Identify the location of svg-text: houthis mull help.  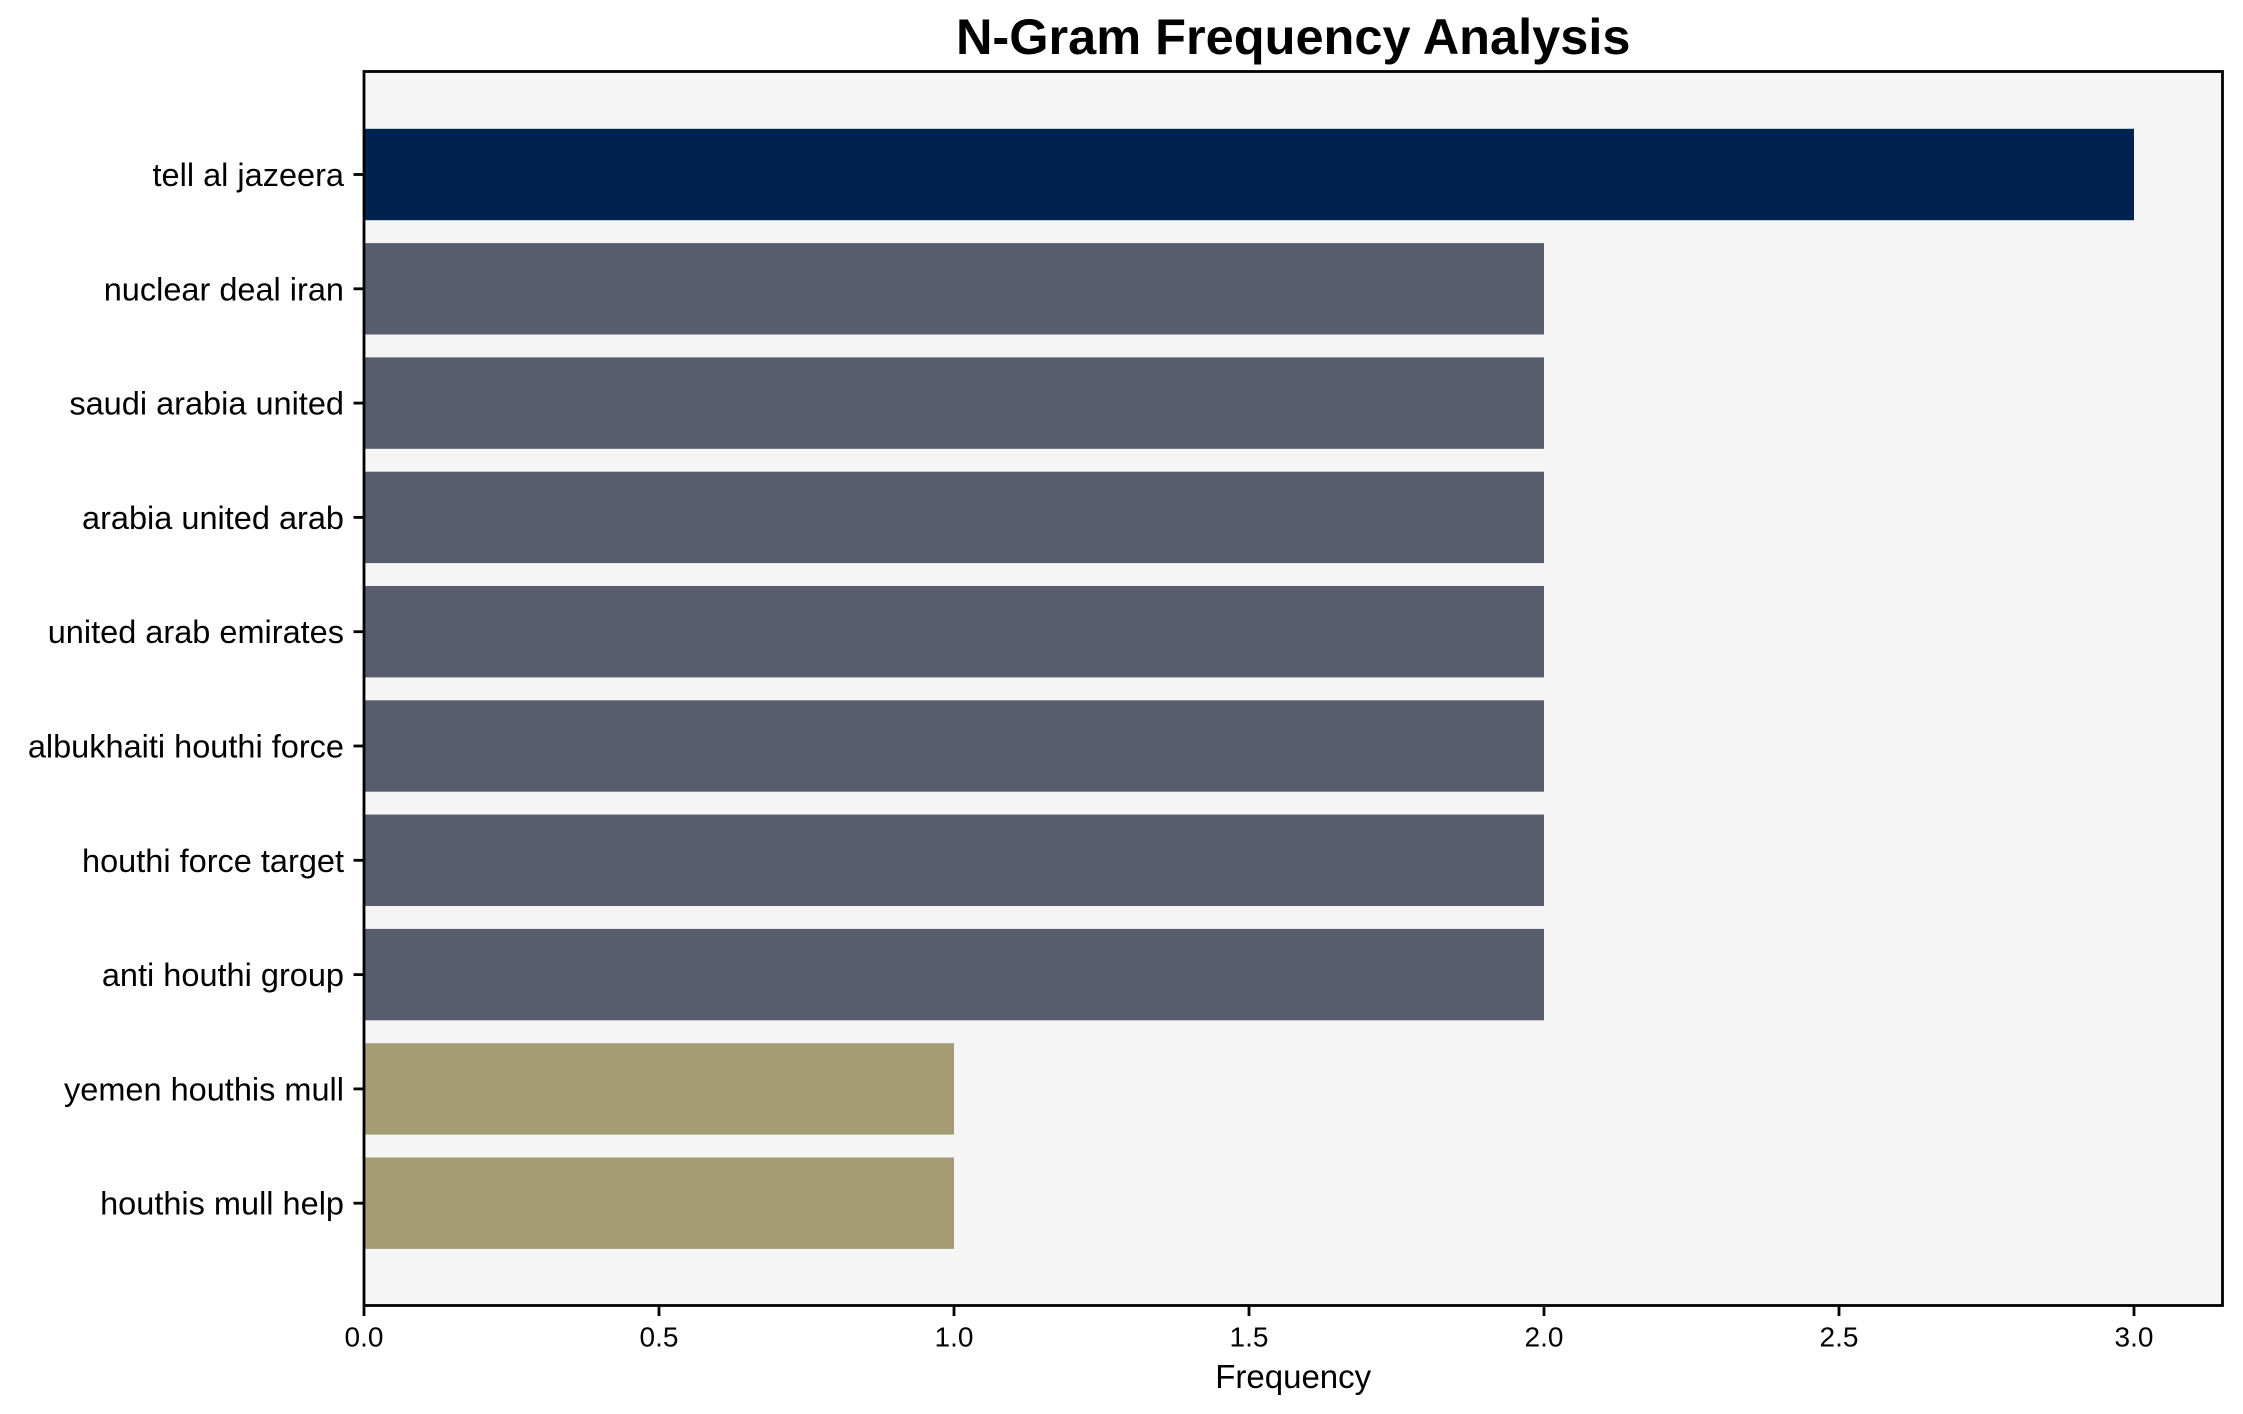
(222, 1204).